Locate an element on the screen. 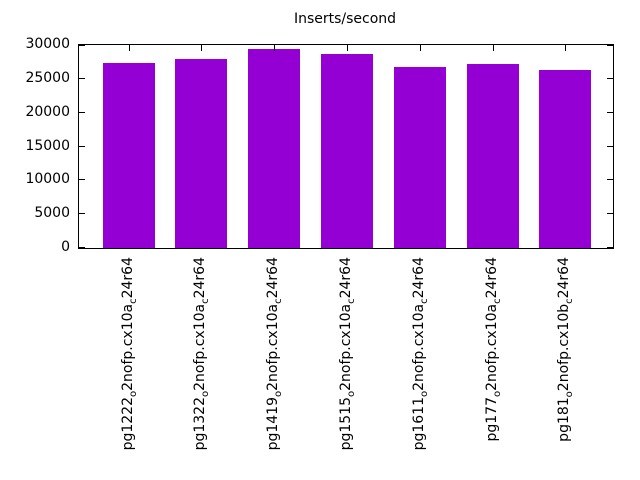  x-tick-label: pg181o2nofp.cx10bc24r64 is located at coordinates (566, 349).